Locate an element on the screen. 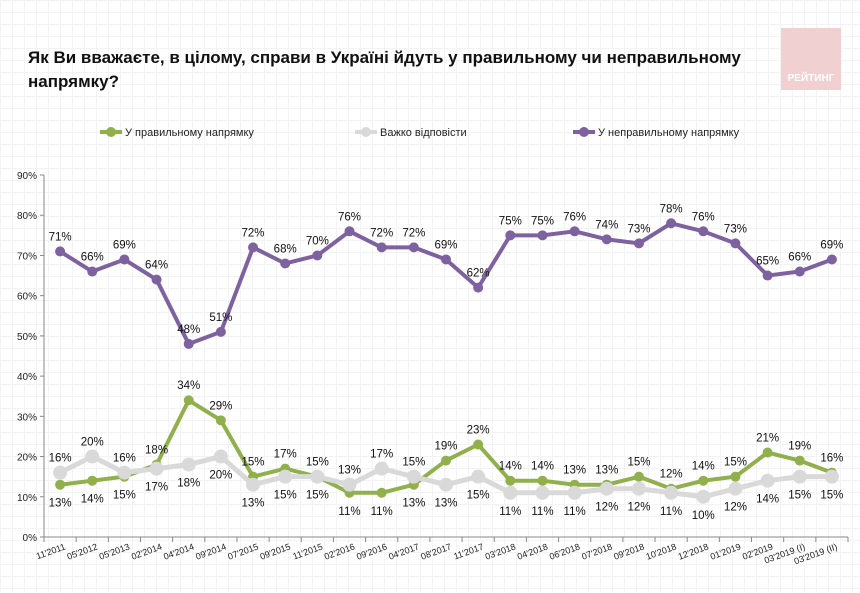 Image resolution: width=860 pixels, height=593 pixels. x-tick-label: 02'2016 is located at coordinates (339, 551).